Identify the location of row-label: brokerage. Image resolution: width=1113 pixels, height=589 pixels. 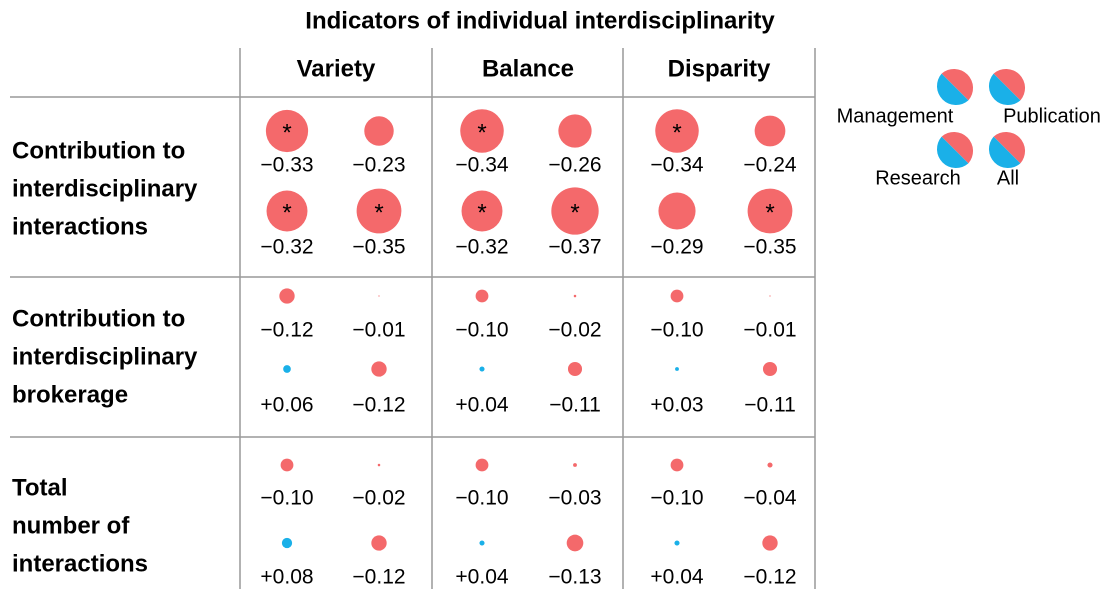
(70, 394).